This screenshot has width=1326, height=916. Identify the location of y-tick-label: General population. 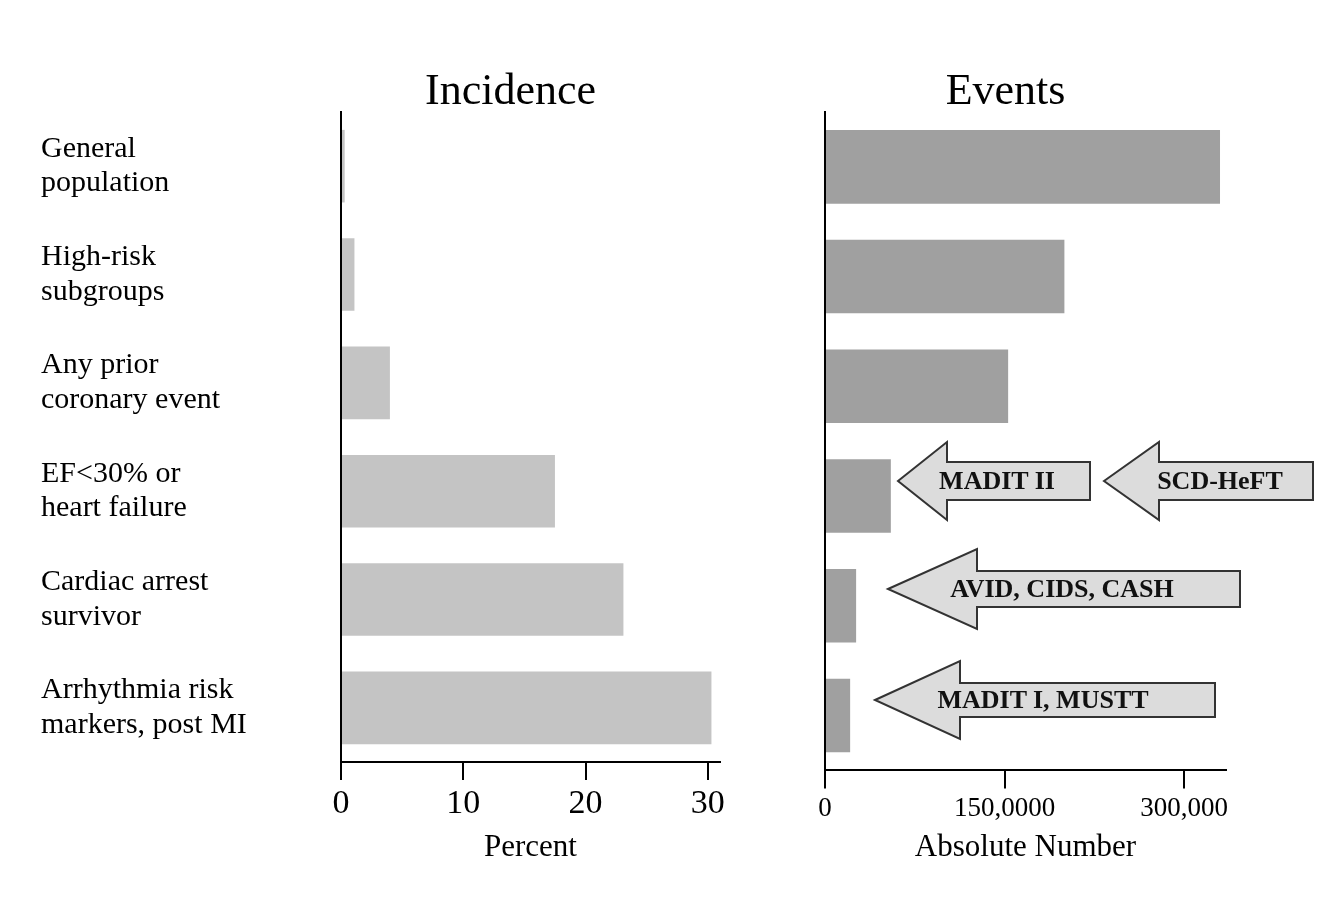
(105, 163).